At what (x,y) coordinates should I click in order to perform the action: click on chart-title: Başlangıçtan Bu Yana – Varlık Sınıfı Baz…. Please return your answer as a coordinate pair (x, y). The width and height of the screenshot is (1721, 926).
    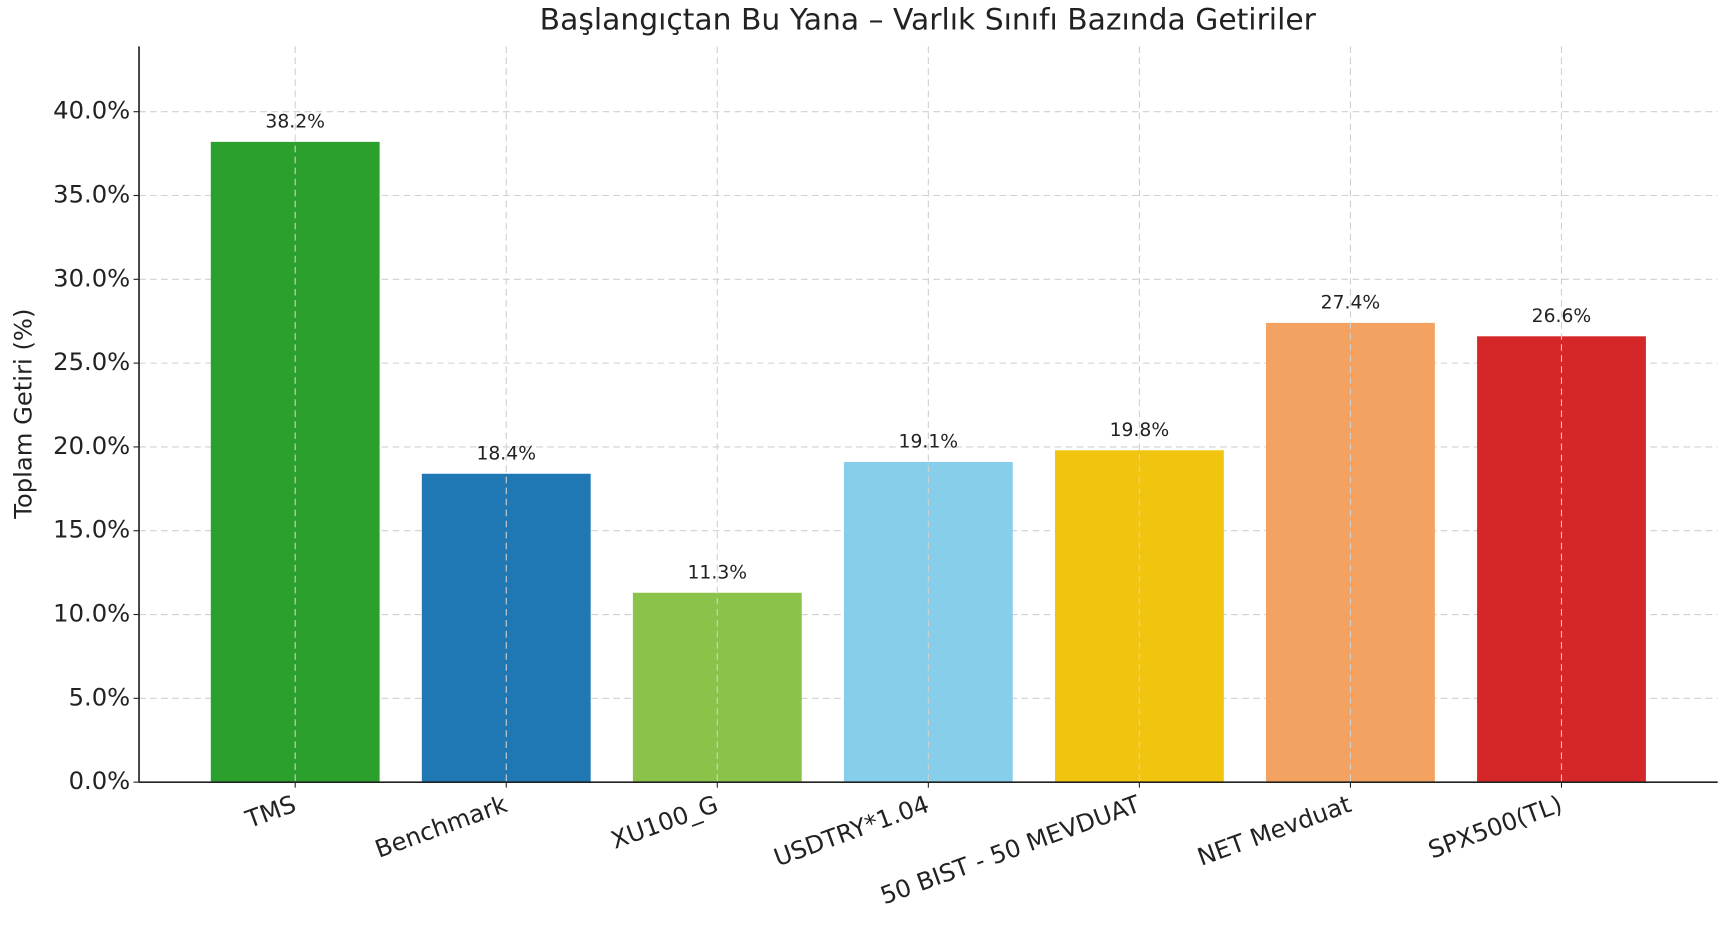
    Looking at the image, I should click on (928, 19).